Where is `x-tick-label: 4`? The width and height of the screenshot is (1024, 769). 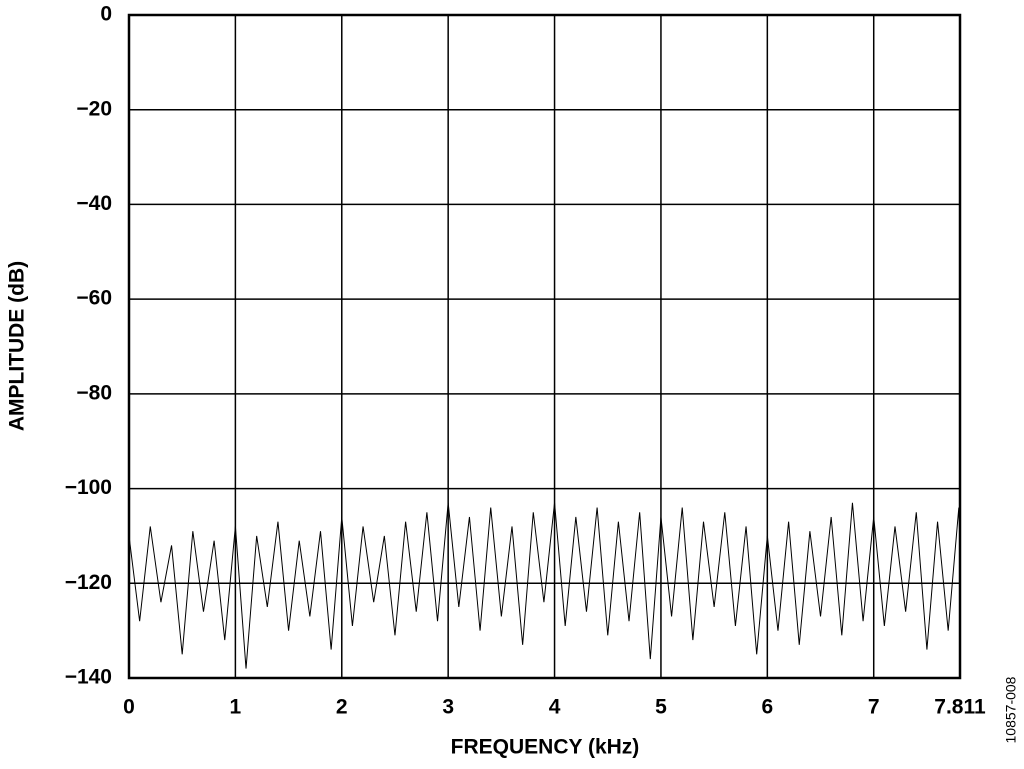
x-tick-label: 4 is located at coordinates (555, 707).